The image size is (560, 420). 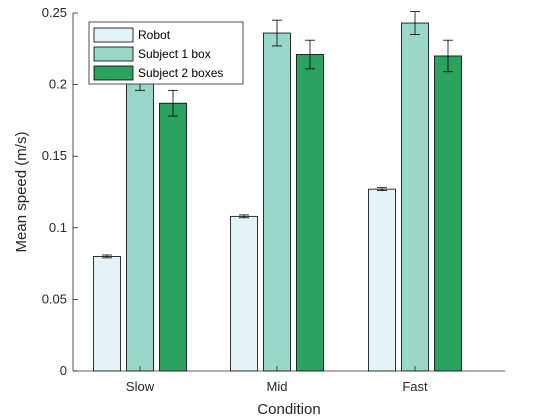 What do you see at coordinates (154, 35) in the screenshot?
I see `legend-label-1: Robot` at bounding box center [154, 35].